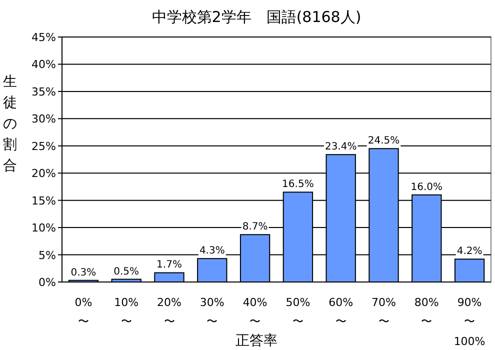 This screenshot has height=350, width=495. Describe the element at coordinates (83, 272) in the screenshot. I see `data-label: 0.3%` at that location.